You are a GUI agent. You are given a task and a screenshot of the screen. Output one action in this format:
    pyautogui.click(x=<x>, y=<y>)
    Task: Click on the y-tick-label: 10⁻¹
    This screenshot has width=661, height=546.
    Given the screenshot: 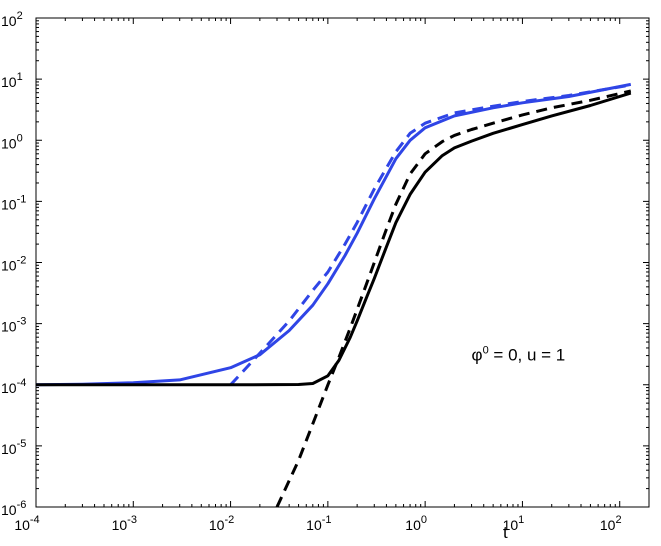 What is the action you would take?
    pyautogui.click(x=13, y=202)
    